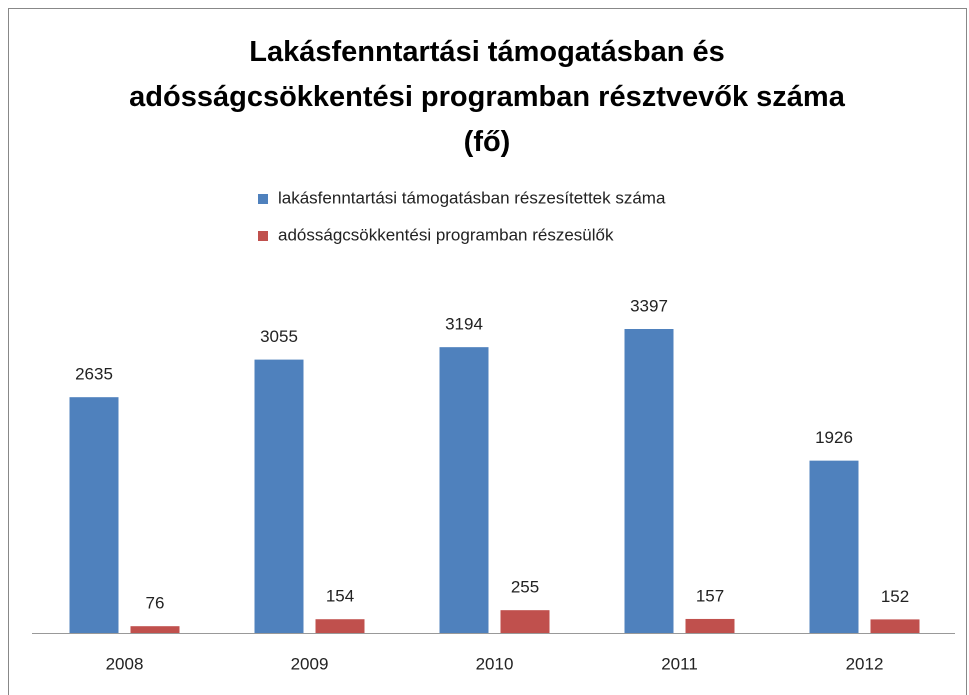  I want to click on data-label: 152, so click(895, 596).